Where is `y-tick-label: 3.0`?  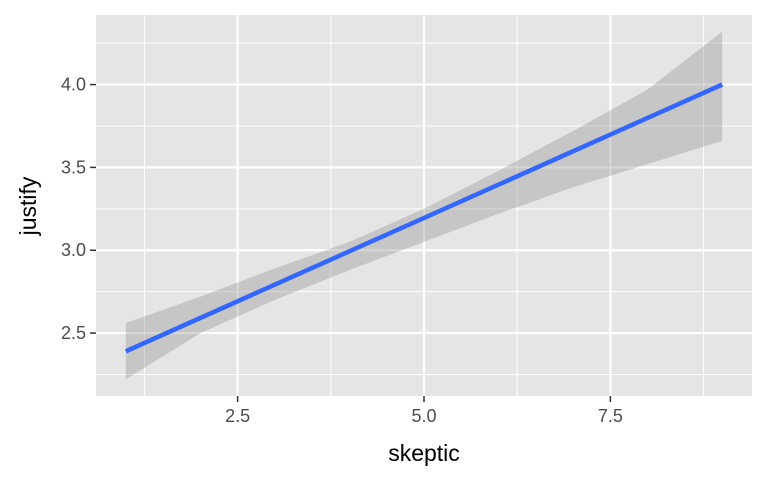 y-tick-label: 3.0 is located at coordinates (73, 250).